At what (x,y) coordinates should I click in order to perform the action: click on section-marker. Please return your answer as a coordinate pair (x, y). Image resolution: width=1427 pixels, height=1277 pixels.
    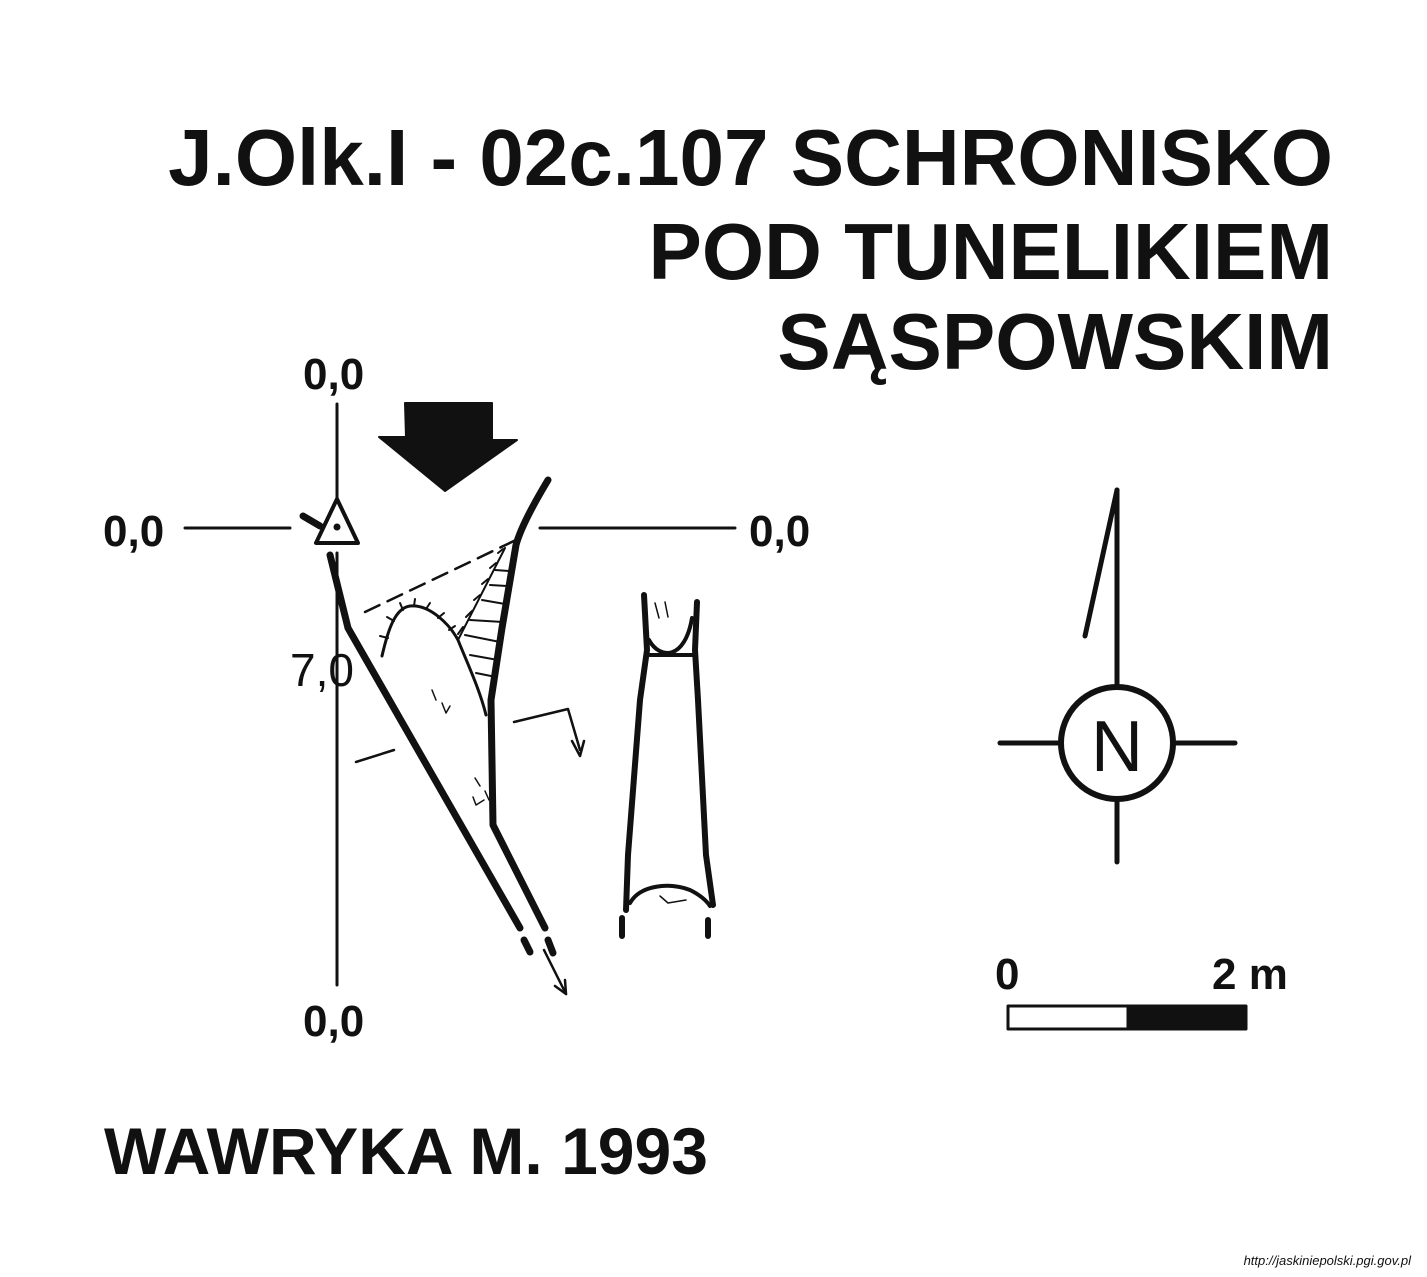
    Looking at the image, I should click on (470, 735).